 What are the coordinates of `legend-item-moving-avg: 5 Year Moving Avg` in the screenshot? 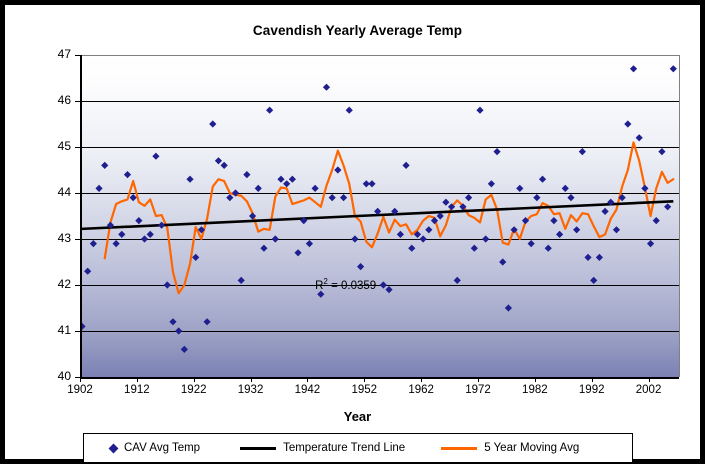 It's located at (510, 448).